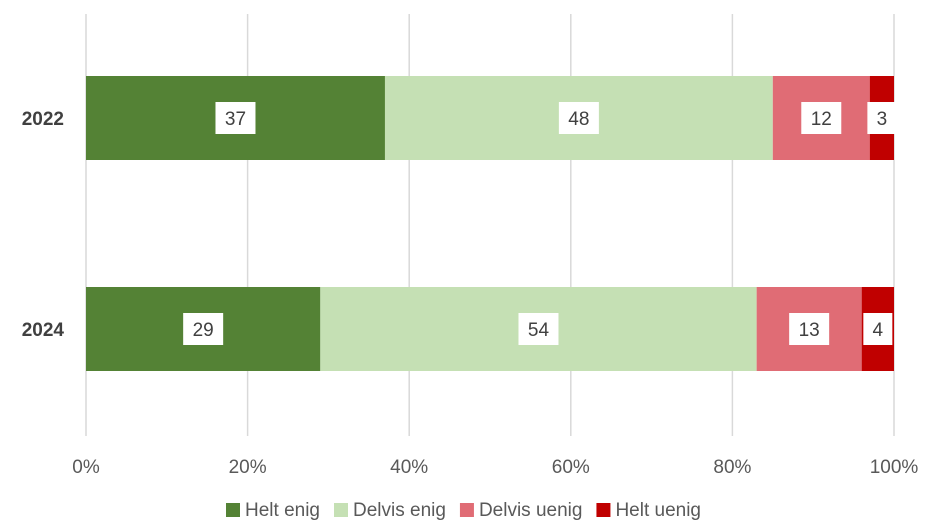 The image size is (927, 527). Describe the element at coordinates (495, 467) in the screenshot. I see `x-tick-labels: 0% 20% 40% 60% 80% 100%` at that location.